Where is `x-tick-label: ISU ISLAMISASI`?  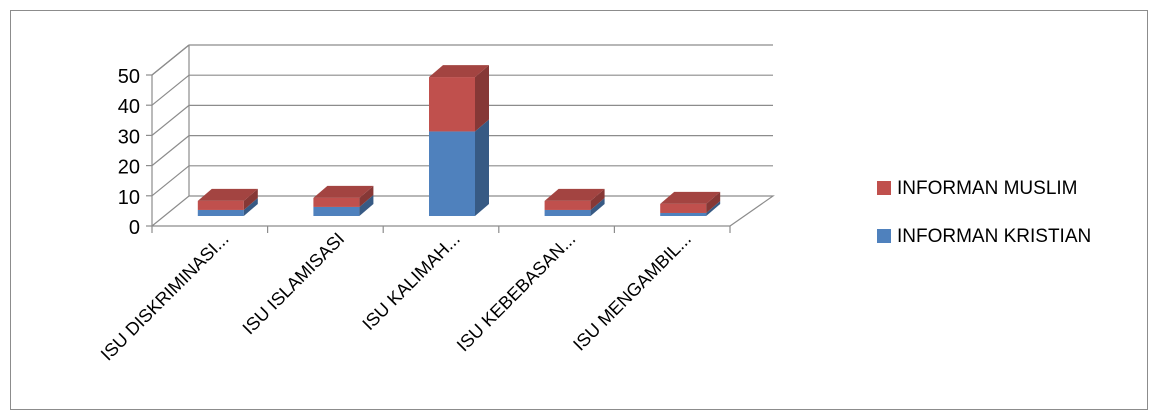
x-tick-label: ISU ISLAMISASI is located at coordinates (294, 284).